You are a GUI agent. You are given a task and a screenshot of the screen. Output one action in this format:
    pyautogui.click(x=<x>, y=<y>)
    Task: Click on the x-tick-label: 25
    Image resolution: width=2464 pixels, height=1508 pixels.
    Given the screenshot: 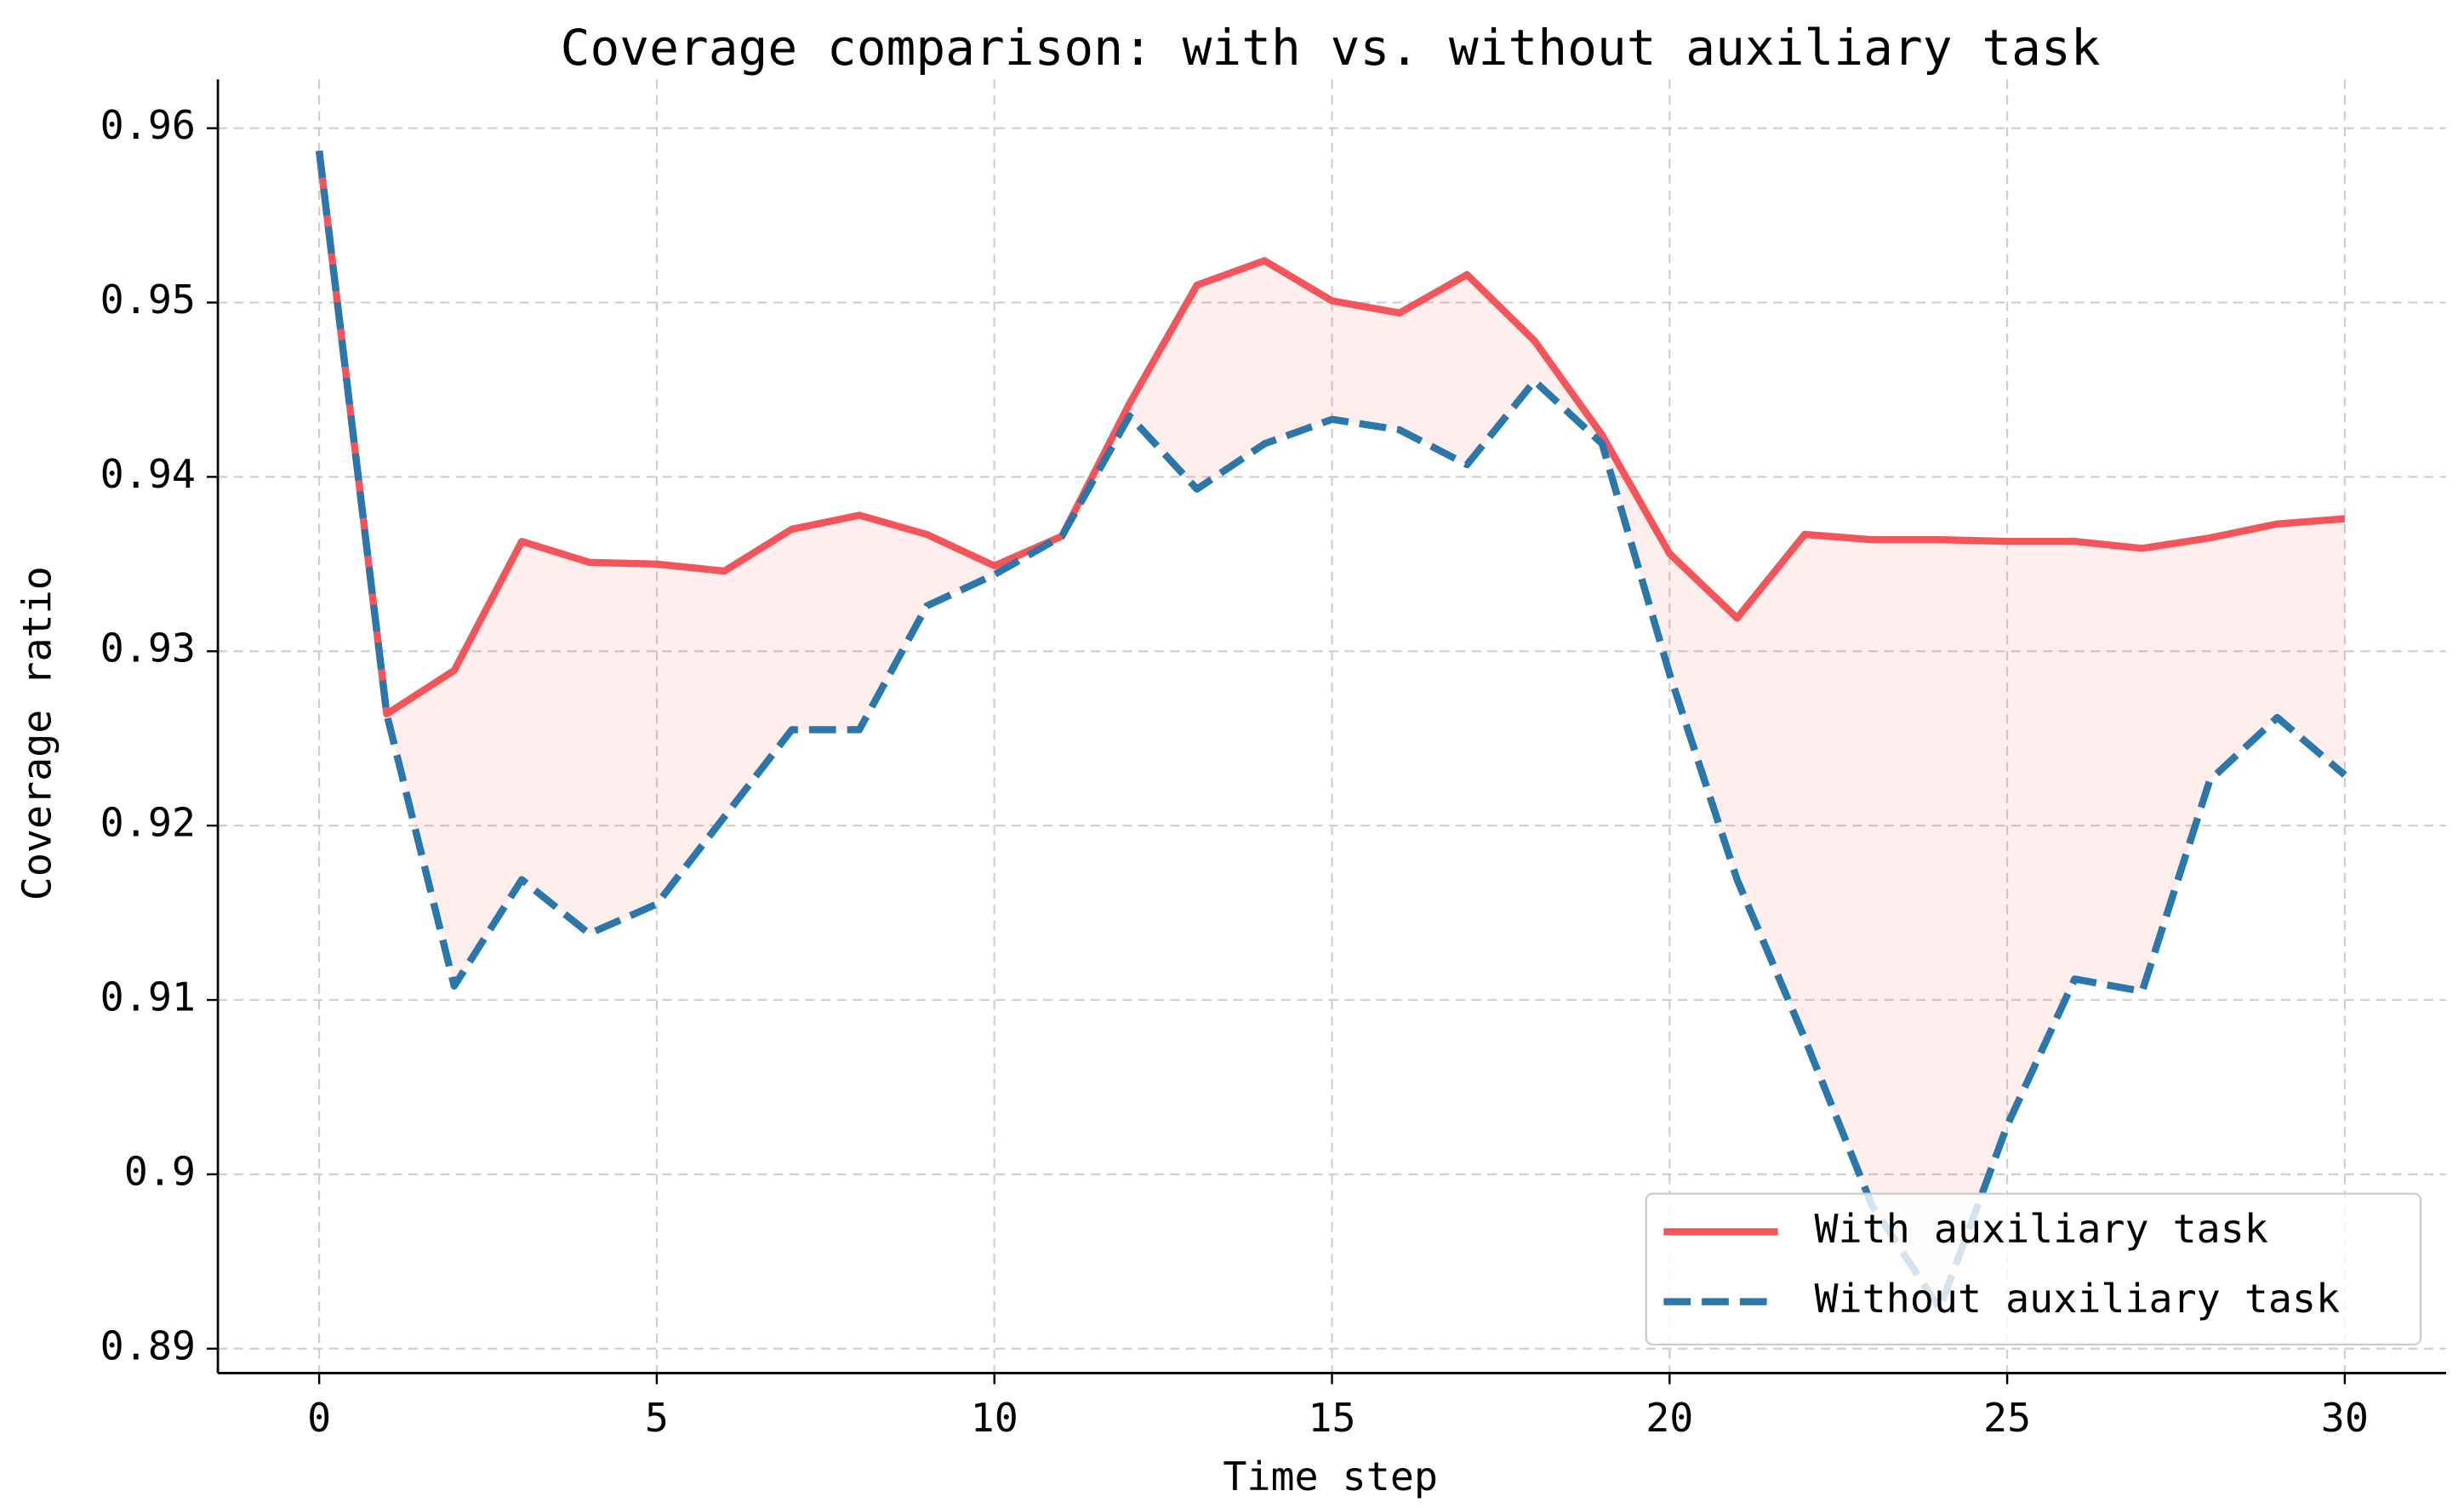 What is the action you would take?
    pyautogui.click(x=2007, y=1418)
    